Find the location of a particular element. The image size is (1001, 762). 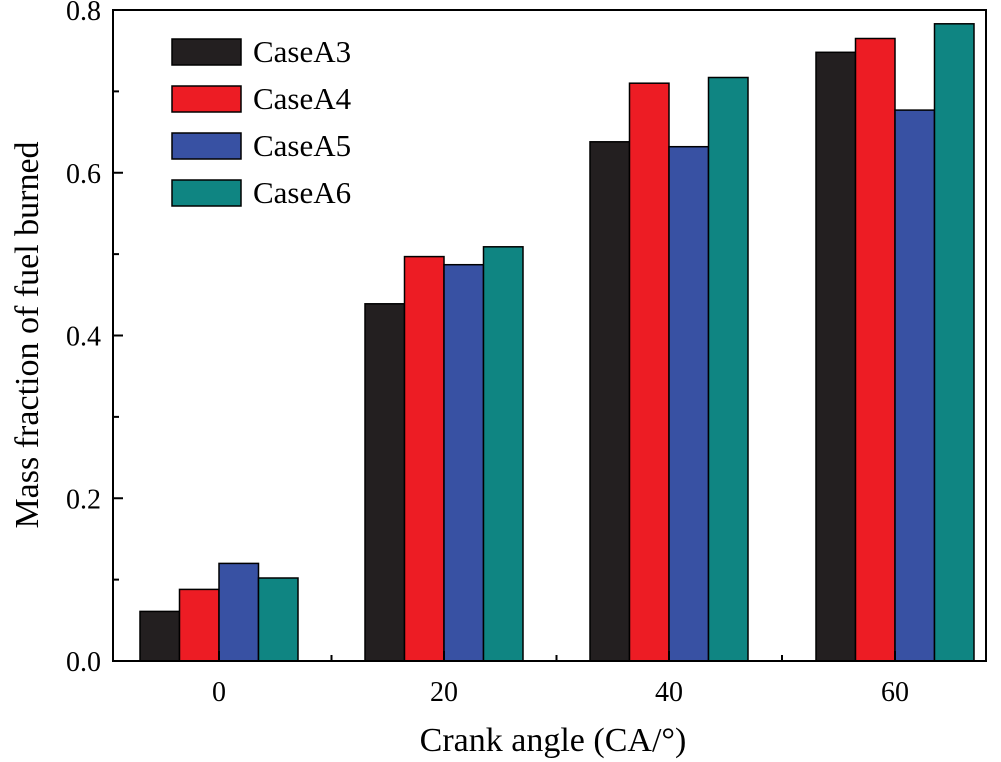

legend-label-casea4: CaseA4 is located at coordinates (302, 98).